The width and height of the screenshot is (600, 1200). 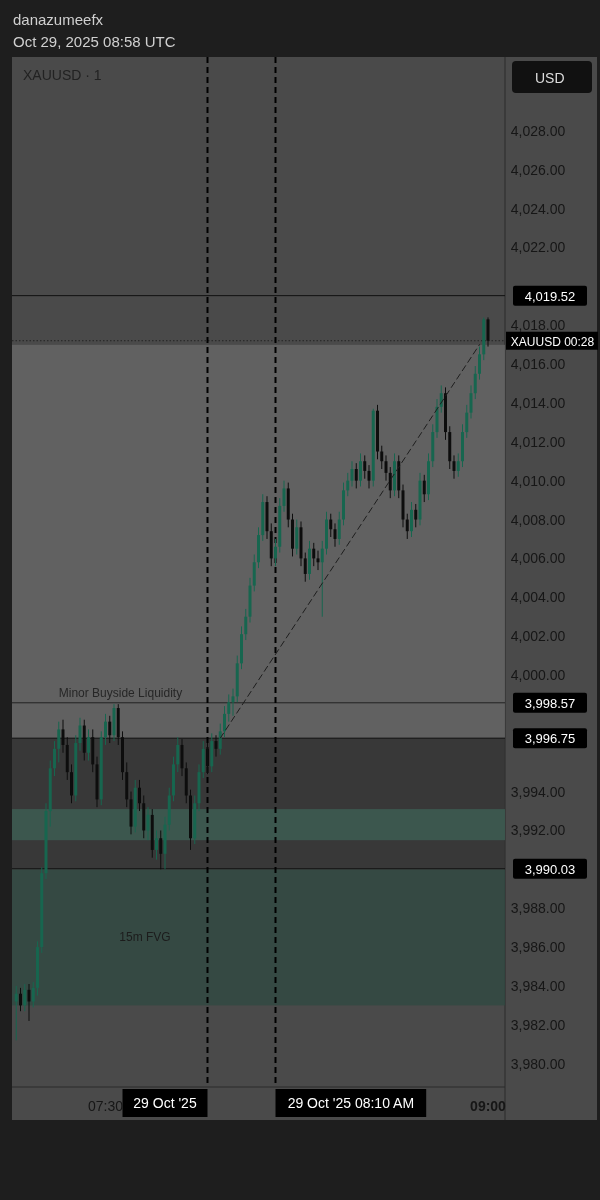 I want to click on ref-line-label: 3,990.03, so click(x=550, y=869).